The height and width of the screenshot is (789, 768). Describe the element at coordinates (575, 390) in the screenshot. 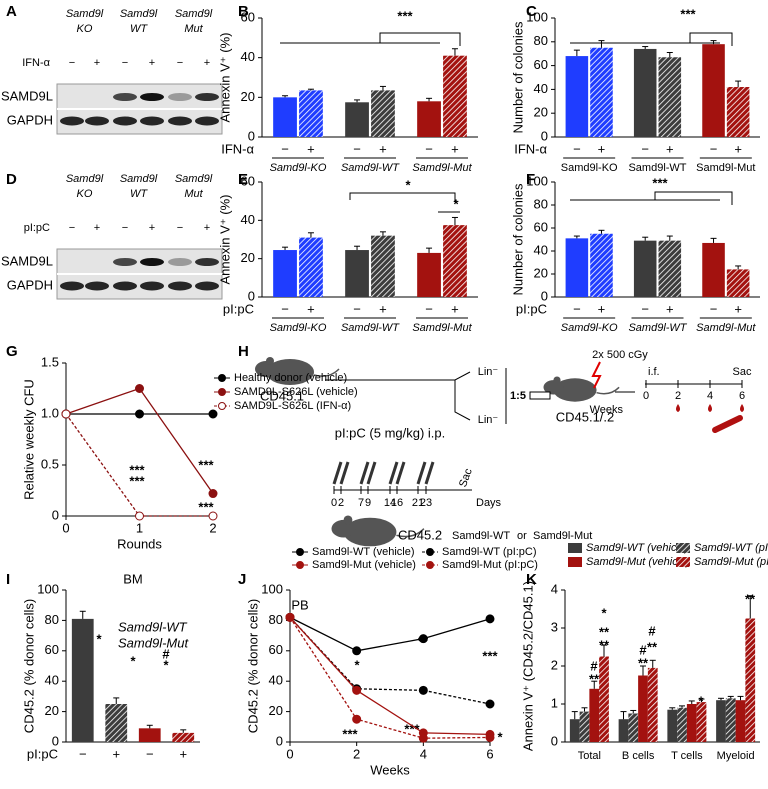

I see `mouse-body` at that location.